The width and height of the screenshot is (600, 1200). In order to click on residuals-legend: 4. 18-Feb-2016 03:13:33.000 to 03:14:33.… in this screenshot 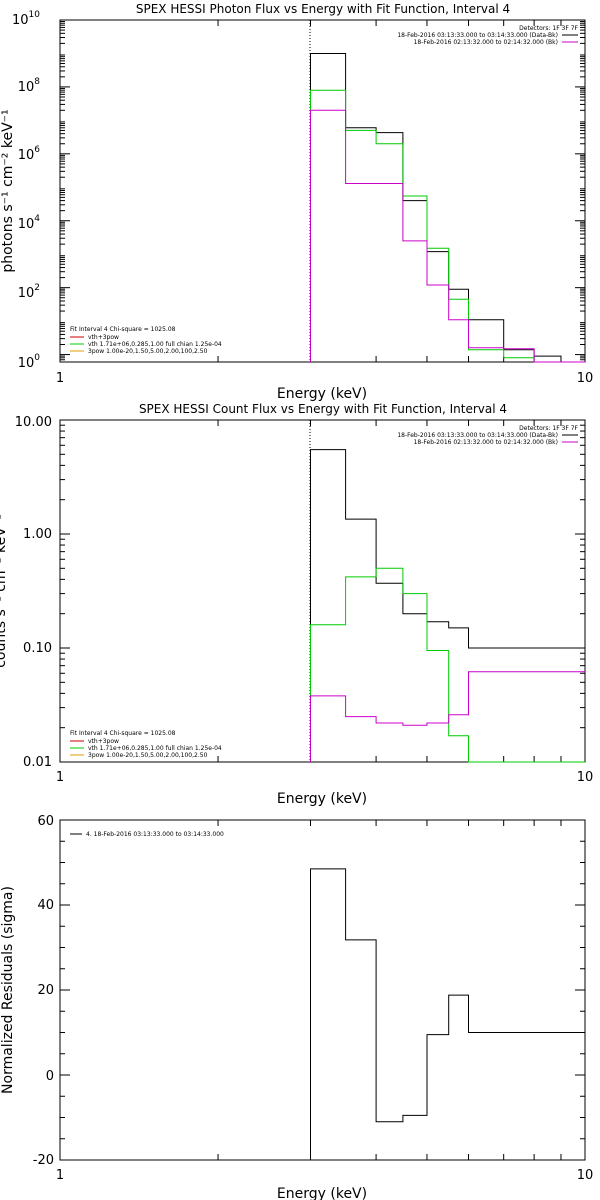, I will do `click(147, 834)`.